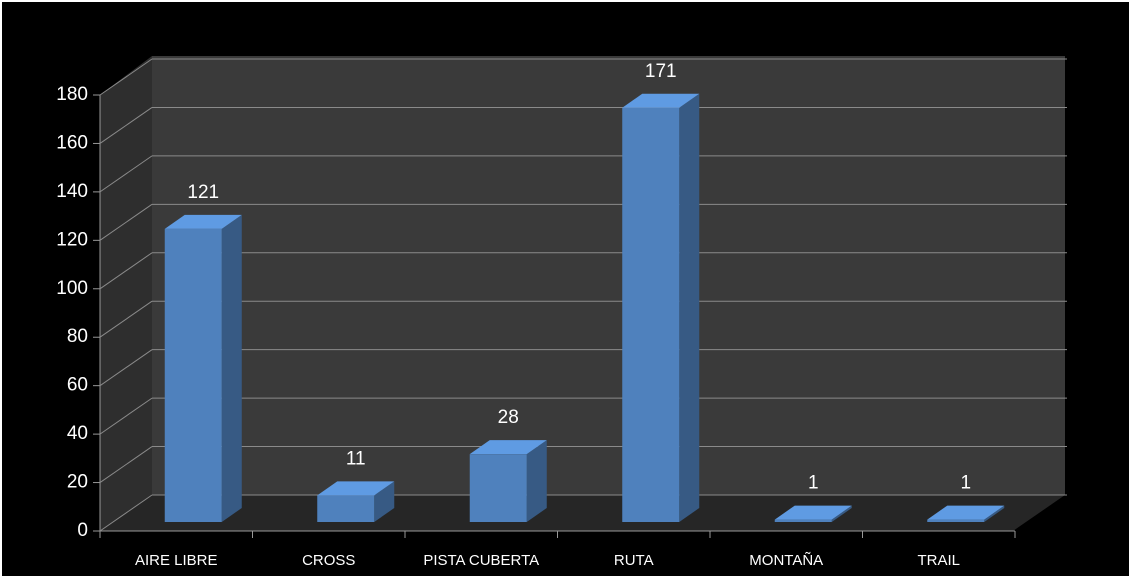  Describe the element at coordinates (77, 336) in the screenshot. I see `y-tick-label: 80` at that location.